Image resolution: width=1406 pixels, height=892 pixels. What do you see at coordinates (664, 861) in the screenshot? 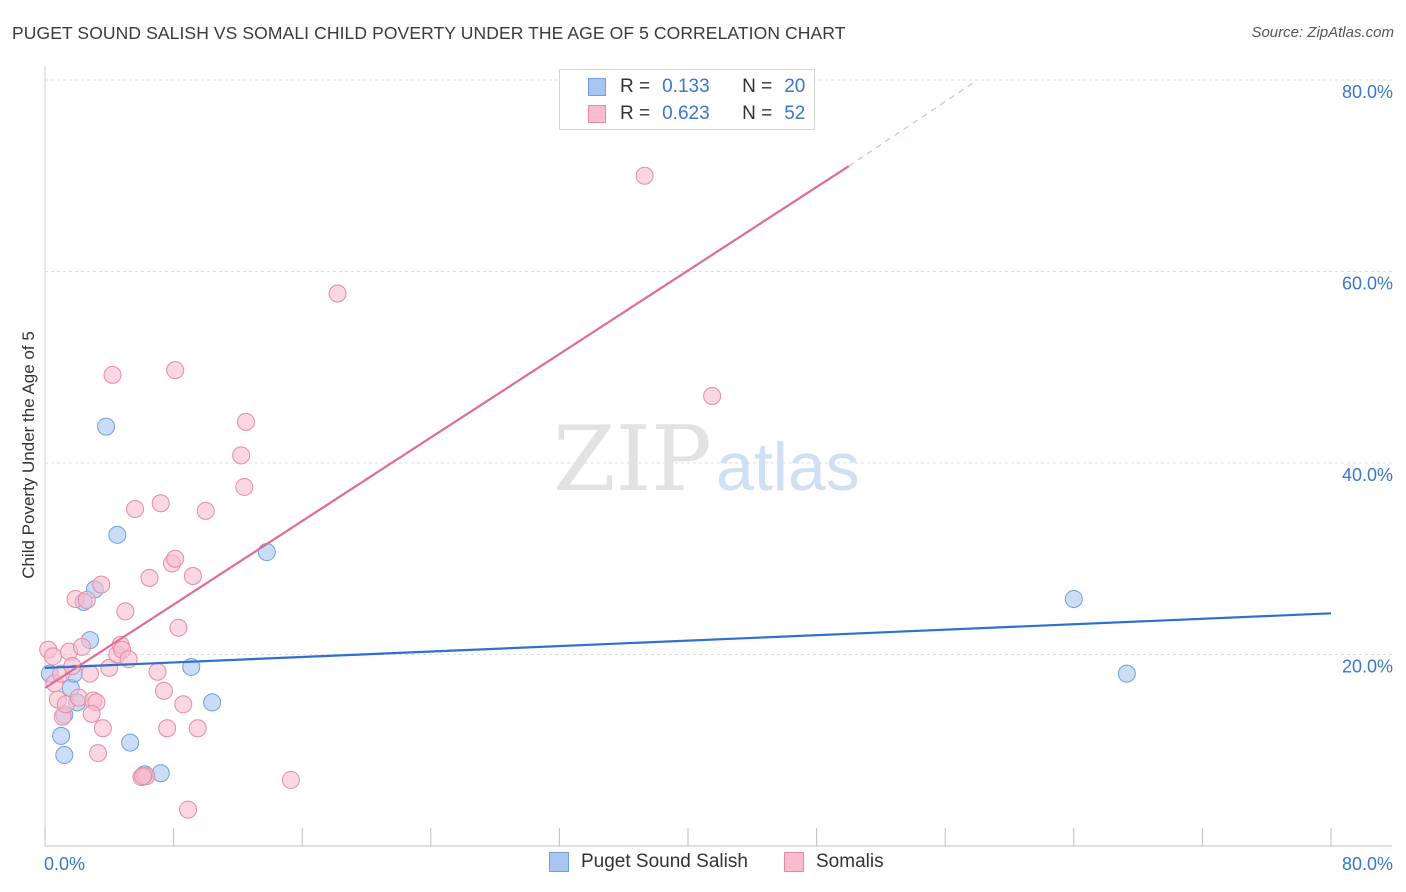
I see `series-name: Puget Sound Salish` at bounding box center [664, 861].